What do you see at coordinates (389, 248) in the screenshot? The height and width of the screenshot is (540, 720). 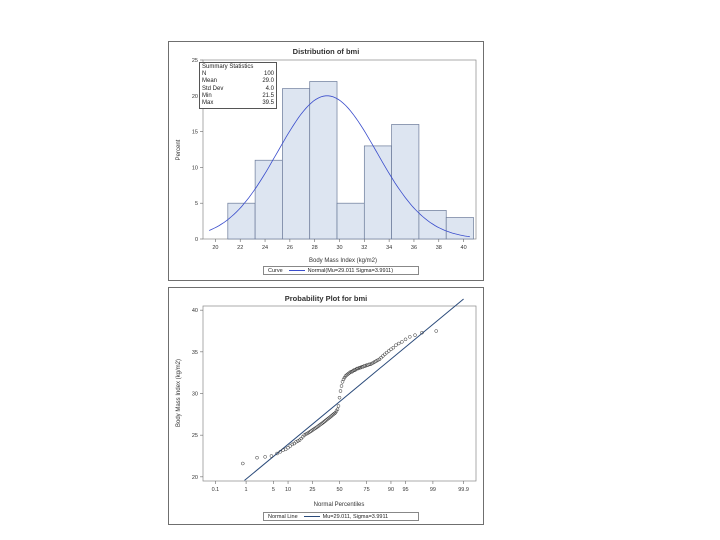 I see `x-tick-label: 34` at bounding box center [389, 248].